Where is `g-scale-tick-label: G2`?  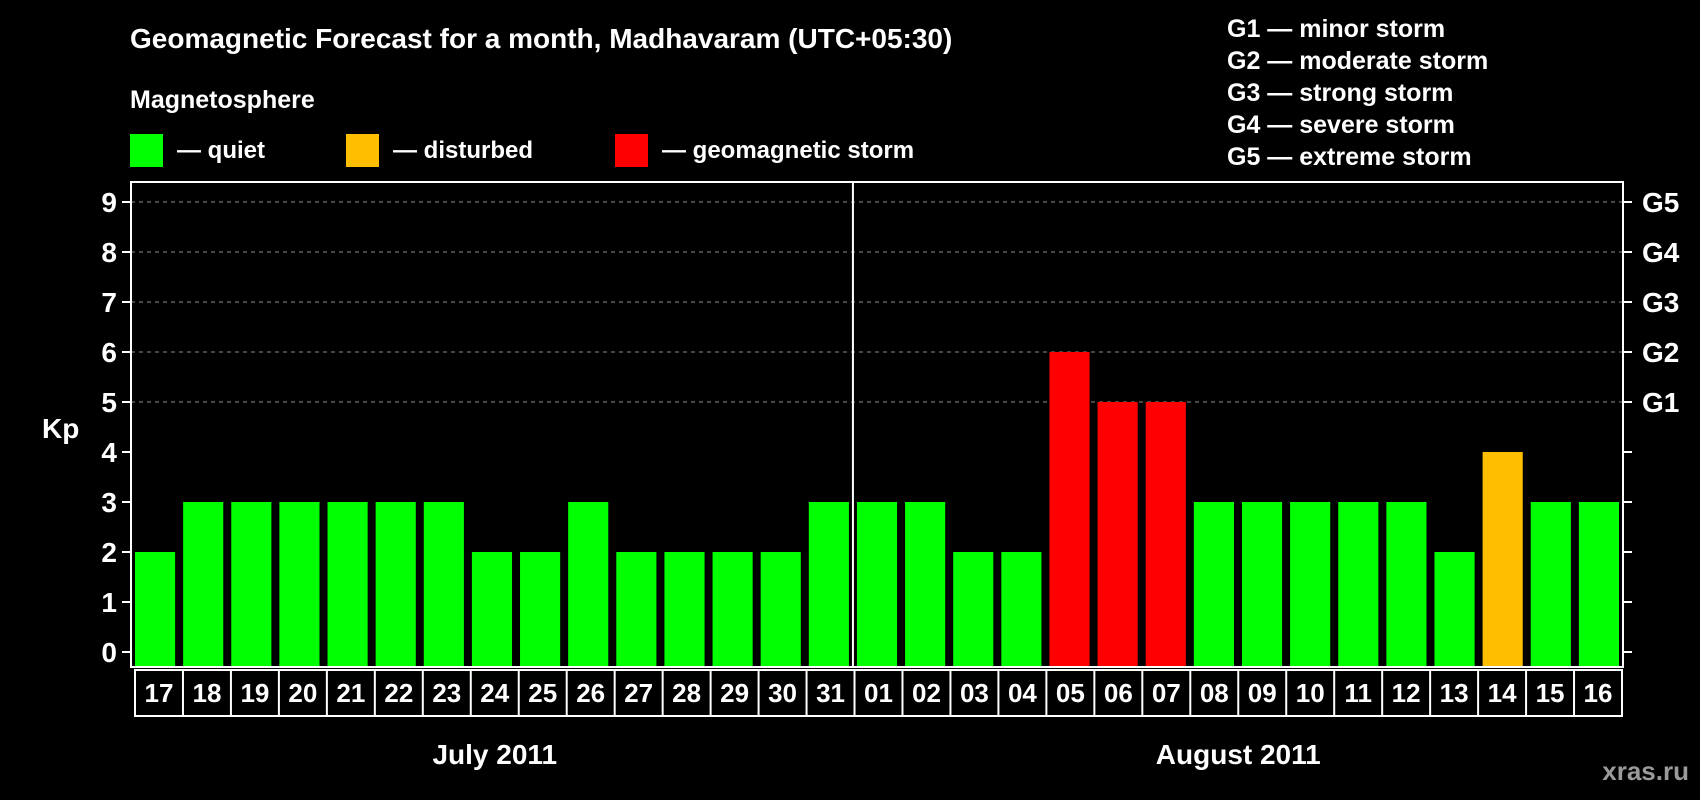 g-scale-tick-label: G2 is located at coordinates (1660, 352).